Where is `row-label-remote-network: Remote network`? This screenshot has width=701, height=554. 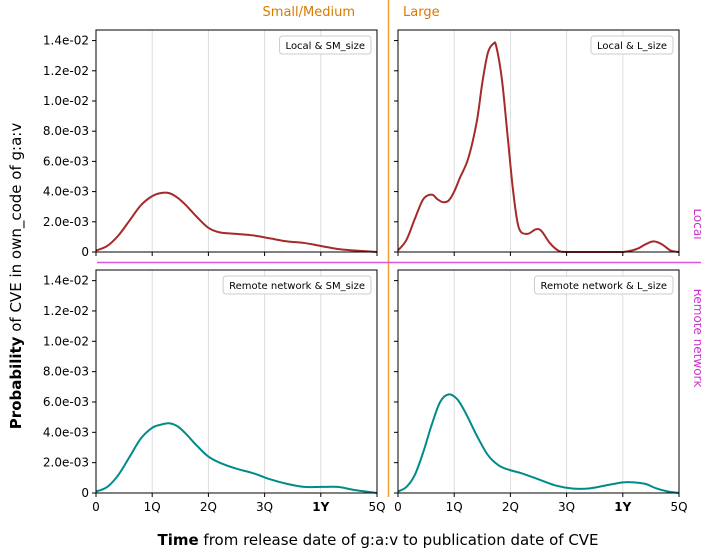
row-label-remote-network: Remote network is located at coordinates (696, 338).